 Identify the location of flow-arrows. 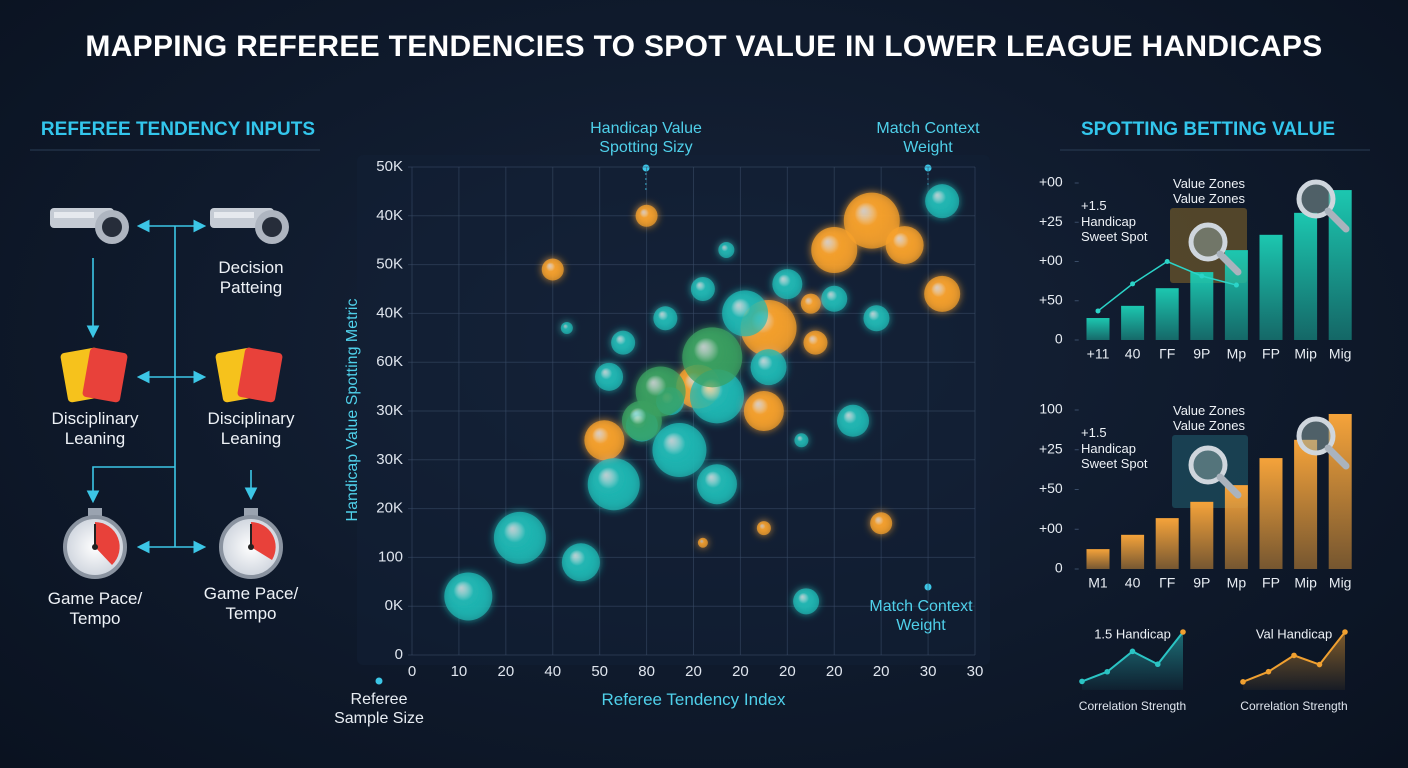
(172, 386).